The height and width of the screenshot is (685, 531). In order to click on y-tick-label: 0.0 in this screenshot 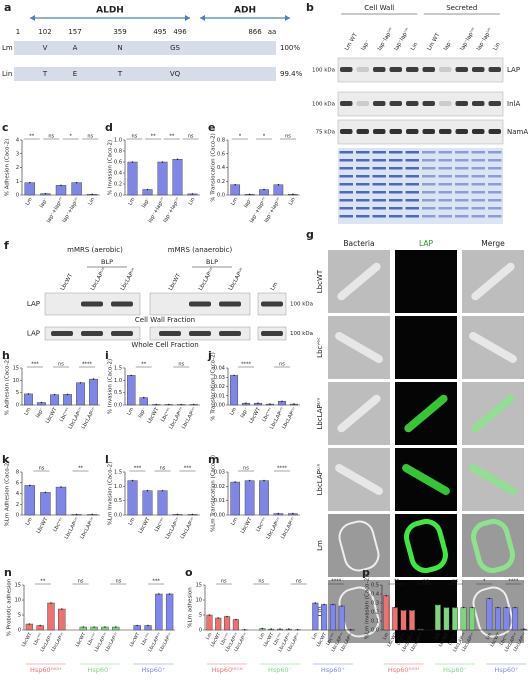, I will do `click(375, 631)`.